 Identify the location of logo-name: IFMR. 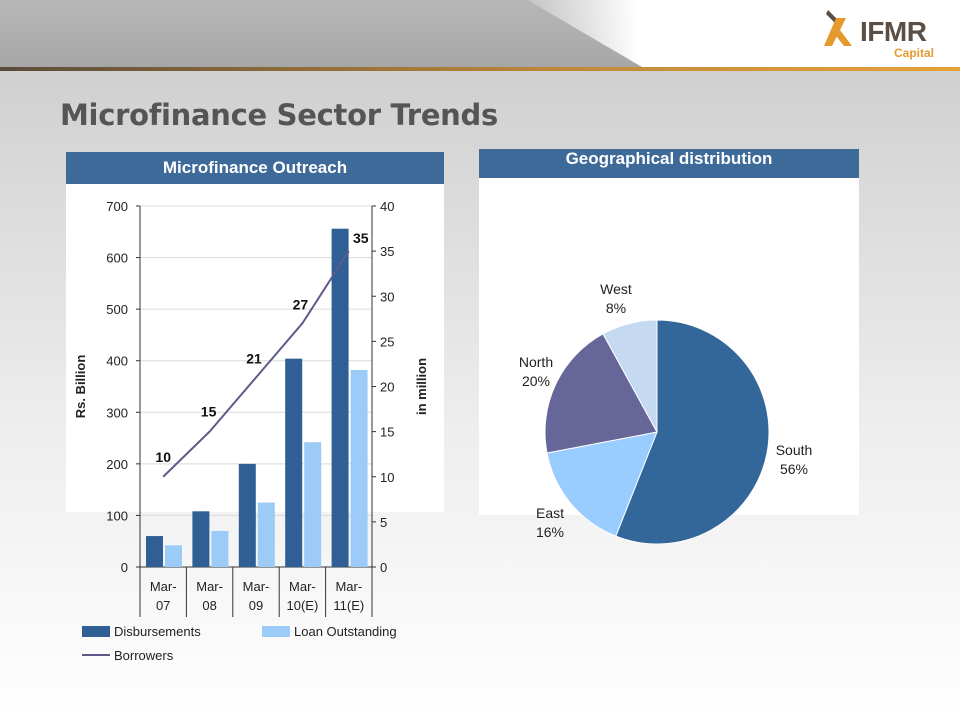
(893, 31).